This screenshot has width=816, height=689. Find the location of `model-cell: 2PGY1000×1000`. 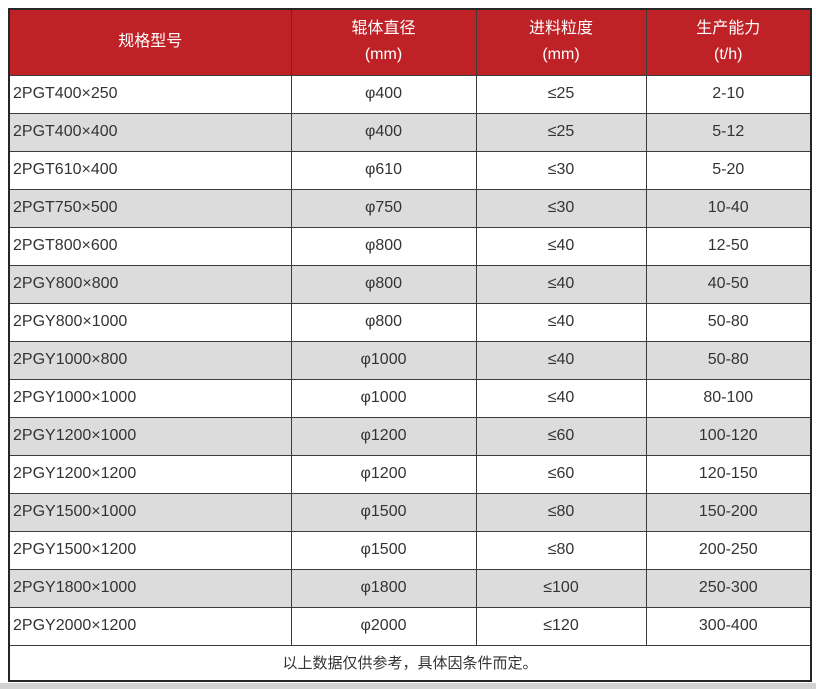

model-cell: 2PGY1000×1000 is located at coordinates (150, 398).